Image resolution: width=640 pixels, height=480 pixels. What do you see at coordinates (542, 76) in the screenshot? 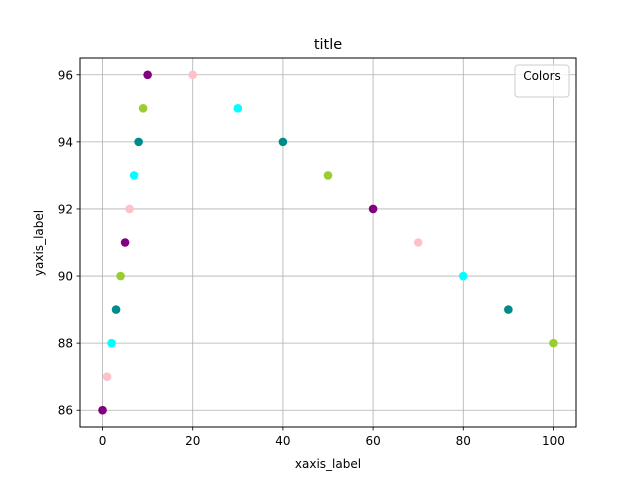
I see `legend-title: Colors` at bounding box center [542, 76].